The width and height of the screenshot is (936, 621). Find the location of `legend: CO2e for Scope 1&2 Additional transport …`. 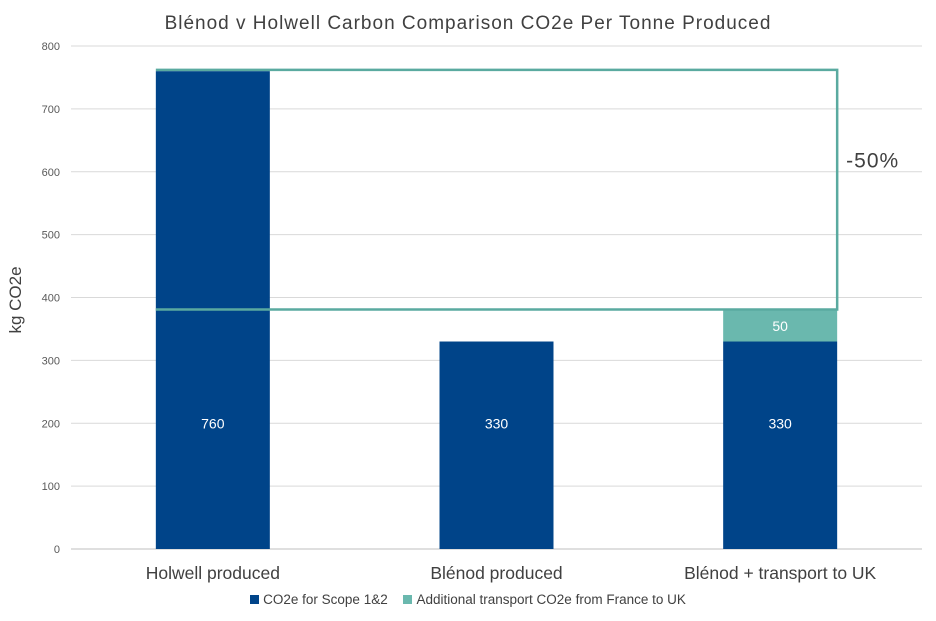

legend: CO2e for Scope 1&2 Additional transport … is located at coordinates (468, 599).